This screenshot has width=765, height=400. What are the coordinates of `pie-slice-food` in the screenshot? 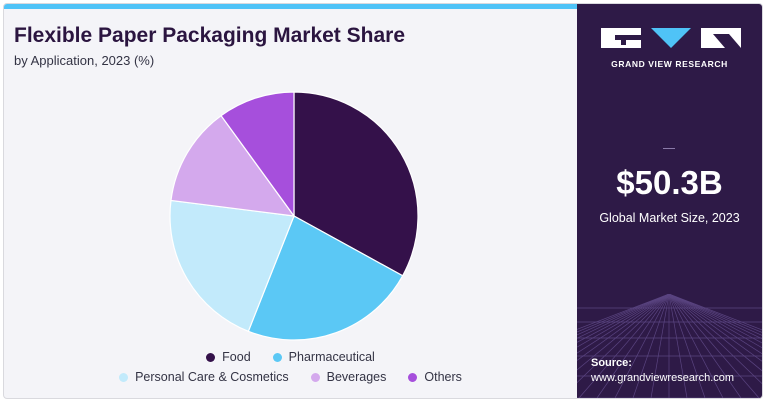 It's located at (356, 184).